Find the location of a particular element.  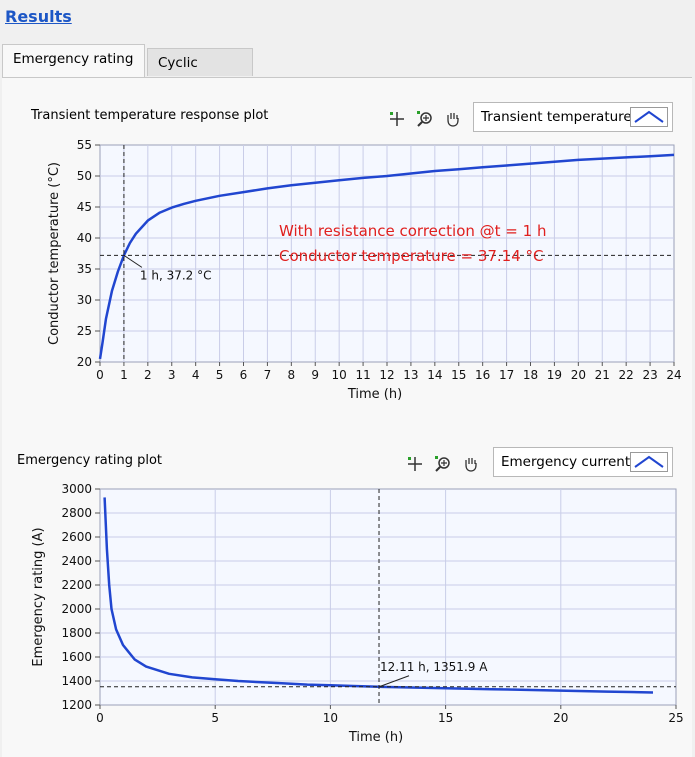

plot1-toolbar is located at coordinates (425, 119).